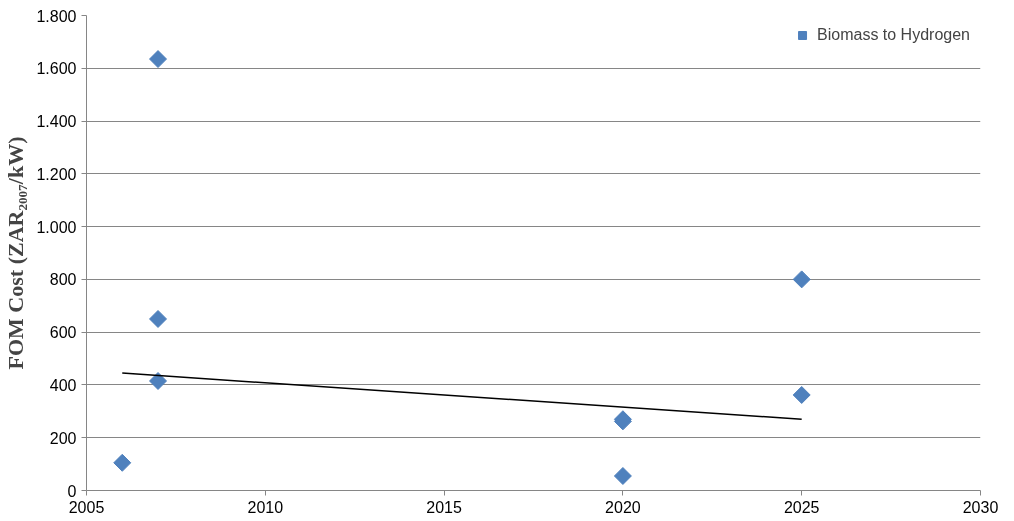 The width and height of the screenshot is (1014, 521). I want to click on y-axis-title: FOM Cost (ZAR₂₀₀₇/kW), so click(16, 253).